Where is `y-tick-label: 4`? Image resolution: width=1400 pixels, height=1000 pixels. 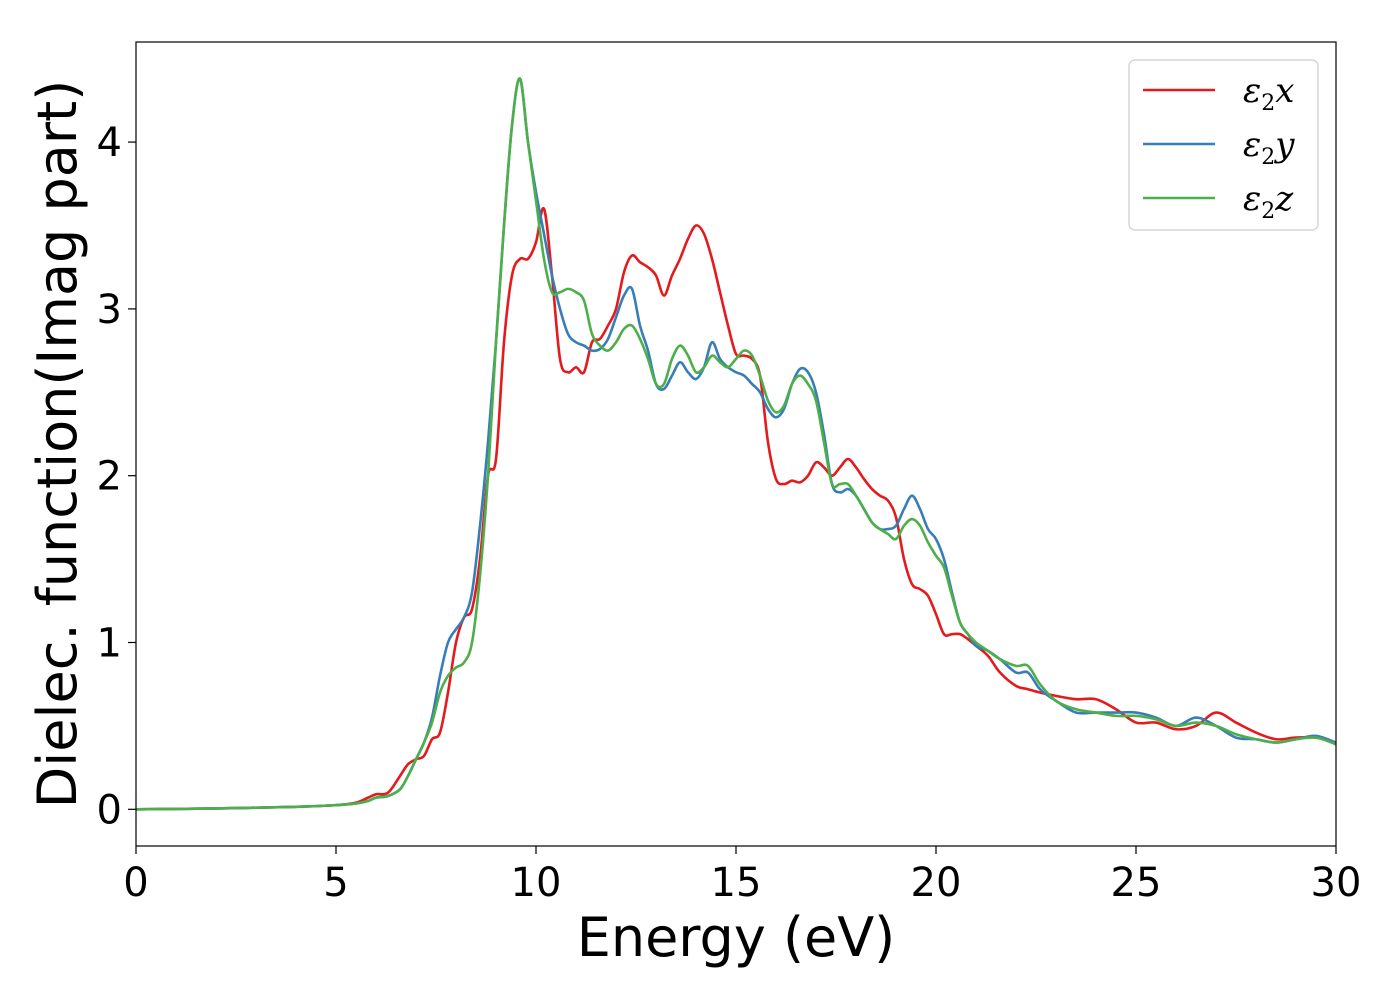
y-tick-label: 4 is located at coordinates (109, 143).